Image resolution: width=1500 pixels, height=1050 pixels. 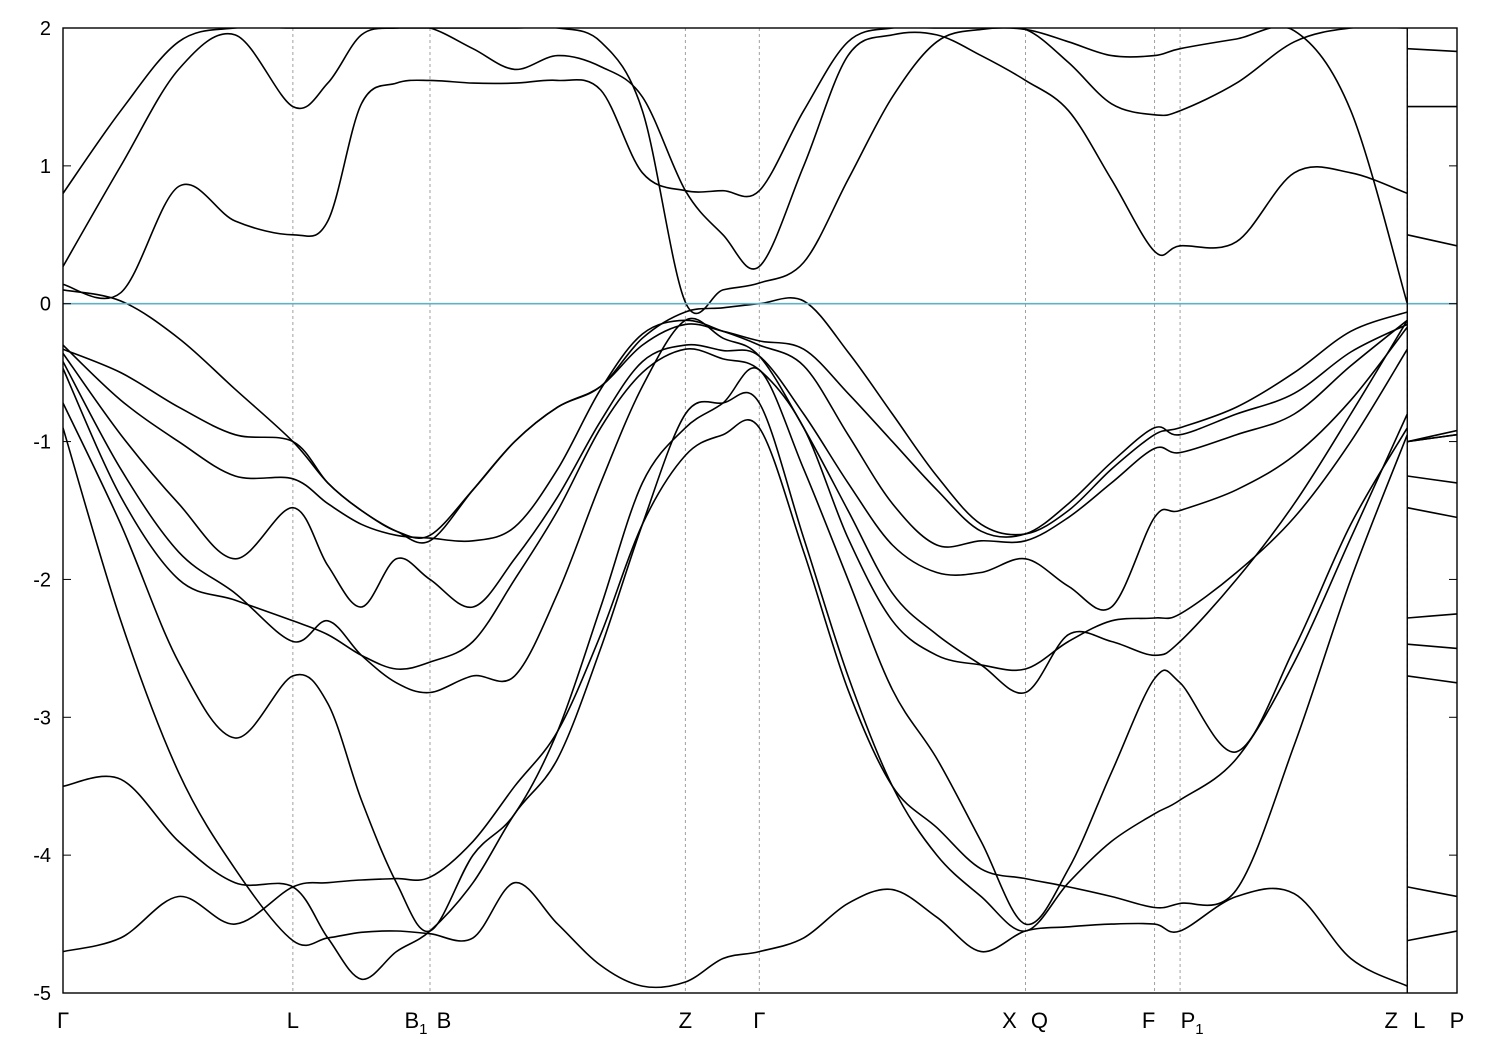 I want to click on kpoint-label: Q, so click(x=1039, y=1020).